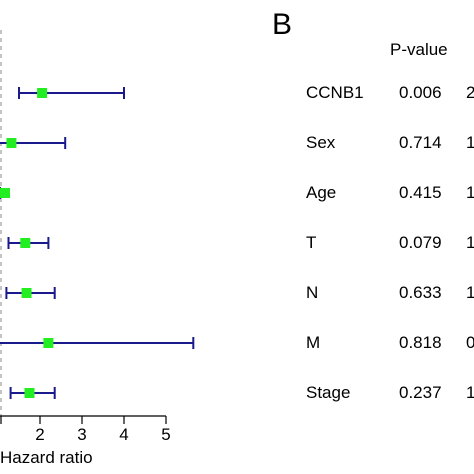 Image resolution: width=474 pixels, height=474 pixels. I want to click on row-label-m: M, so click(313, 342).